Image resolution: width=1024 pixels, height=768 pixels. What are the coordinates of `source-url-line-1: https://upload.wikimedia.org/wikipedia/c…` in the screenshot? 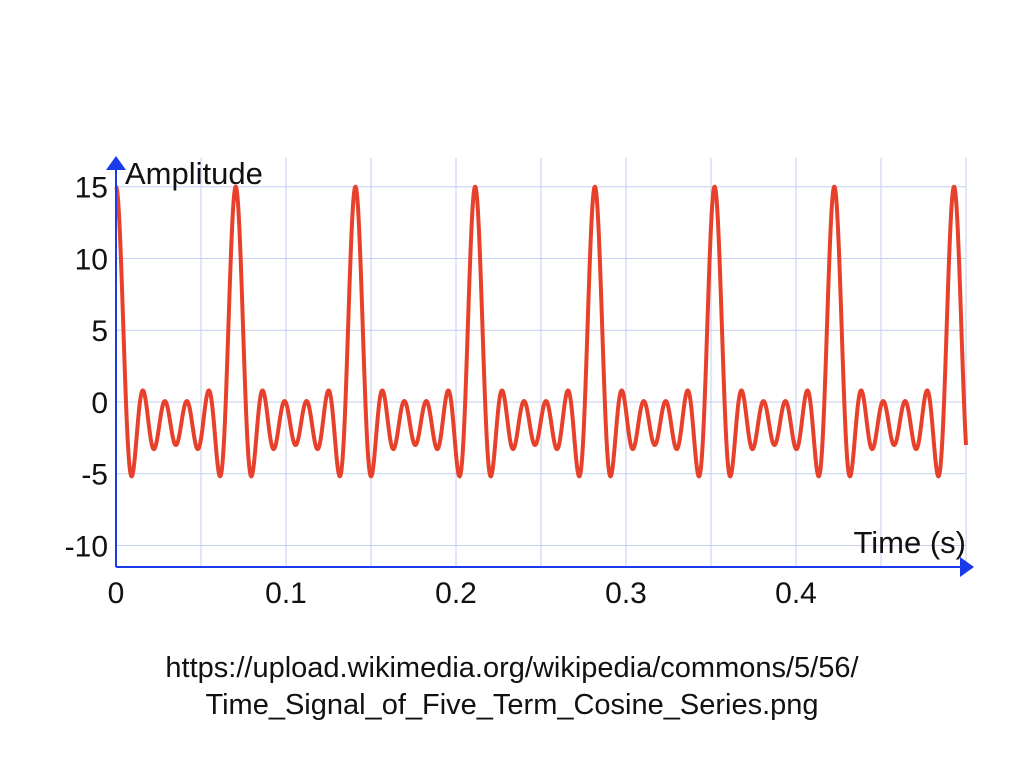 It's located at (512, 668).